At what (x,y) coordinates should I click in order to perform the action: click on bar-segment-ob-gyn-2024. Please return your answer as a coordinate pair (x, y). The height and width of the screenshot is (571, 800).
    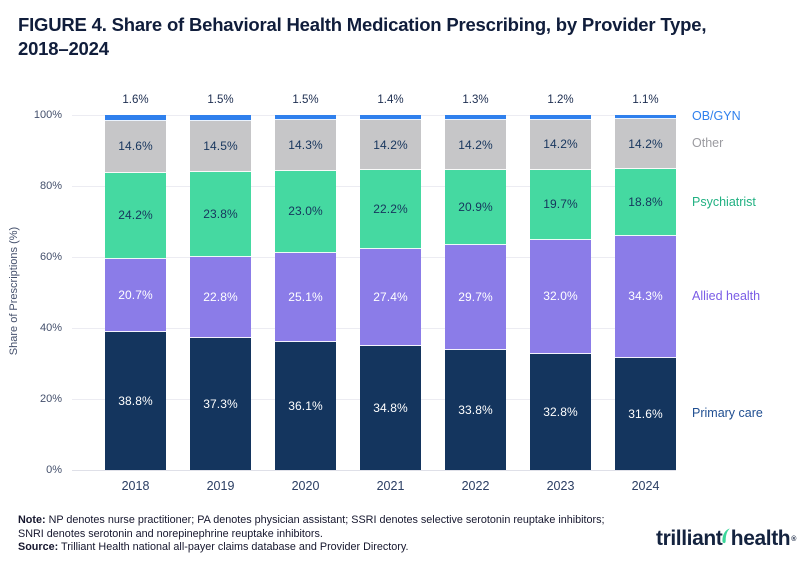
    Looking at the image, I should click on (645, 117).